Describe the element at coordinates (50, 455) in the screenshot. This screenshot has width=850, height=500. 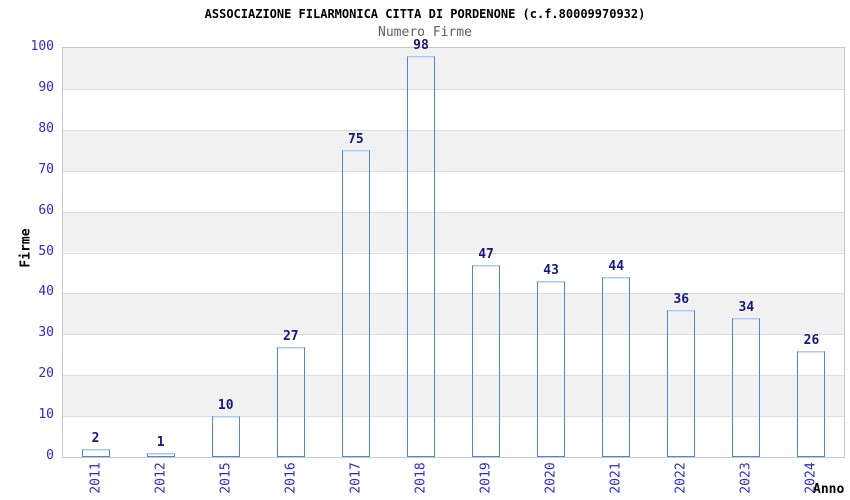
I see `y-tick-label: 0` at that location.